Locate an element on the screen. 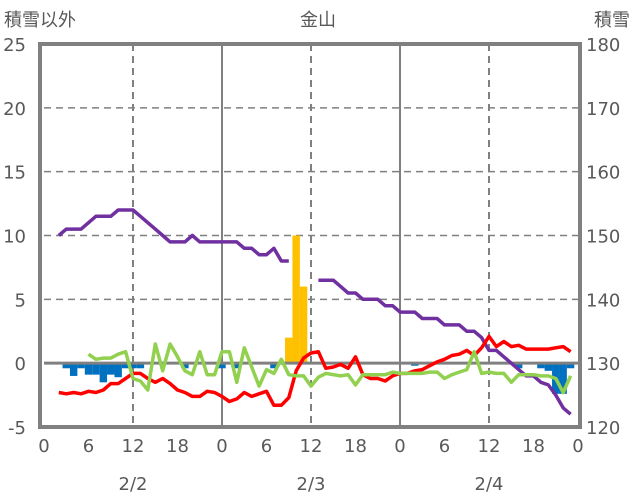  y-right-tick-label: 130 is located at coordinates (603, 364).